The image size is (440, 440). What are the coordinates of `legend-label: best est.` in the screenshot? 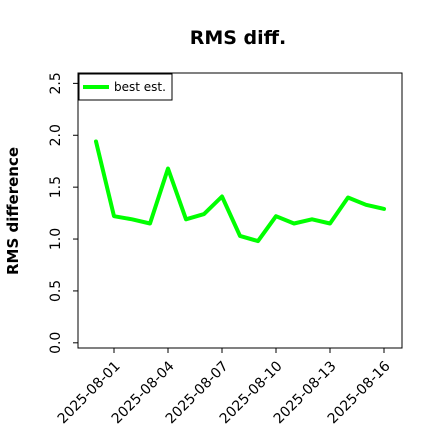 It's located at (140, 87).